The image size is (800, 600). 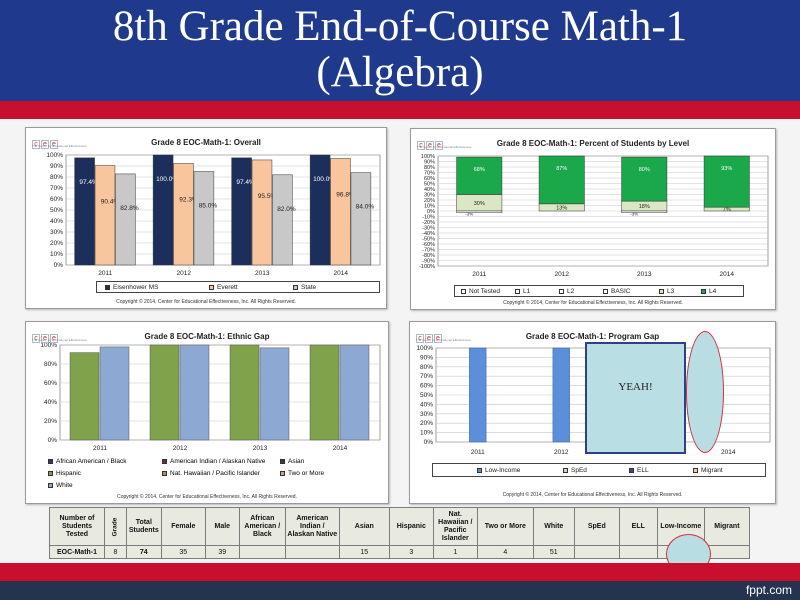 What do you see at coordinates (428, 262) in the screenshot?
I see `y-tick-label: -90%` at bounding box center [428, 262].